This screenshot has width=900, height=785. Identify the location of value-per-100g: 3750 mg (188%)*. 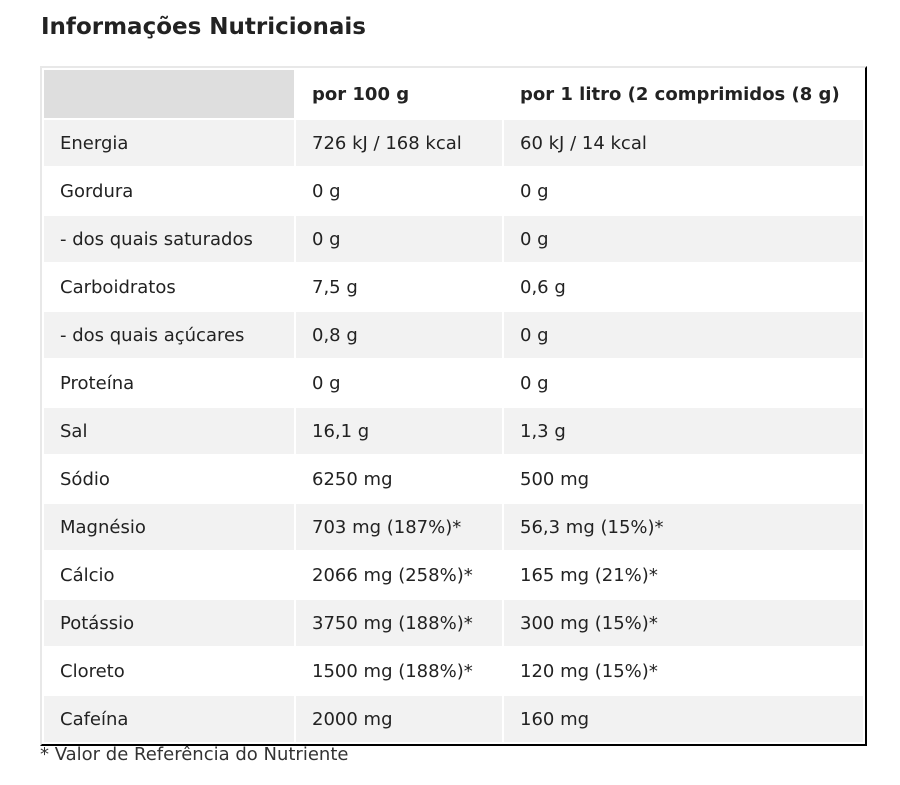
(399, 623).